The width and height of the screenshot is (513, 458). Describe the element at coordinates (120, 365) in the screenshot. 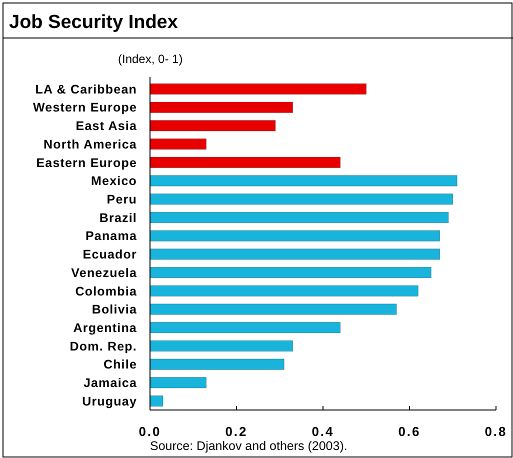

I see `y-tick-label: Chile` at that location.